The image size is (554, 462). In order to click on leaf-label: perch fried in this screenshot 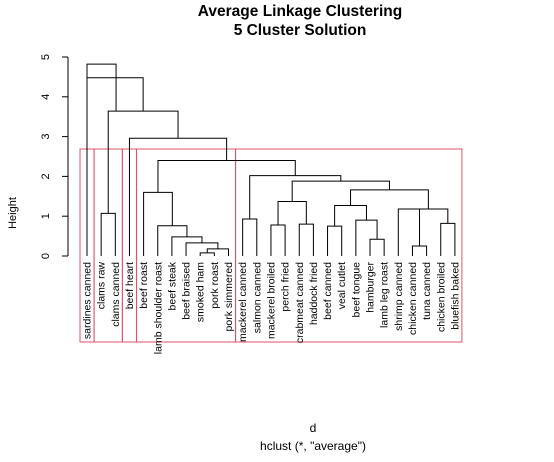, I will do `click(286, 287)`.